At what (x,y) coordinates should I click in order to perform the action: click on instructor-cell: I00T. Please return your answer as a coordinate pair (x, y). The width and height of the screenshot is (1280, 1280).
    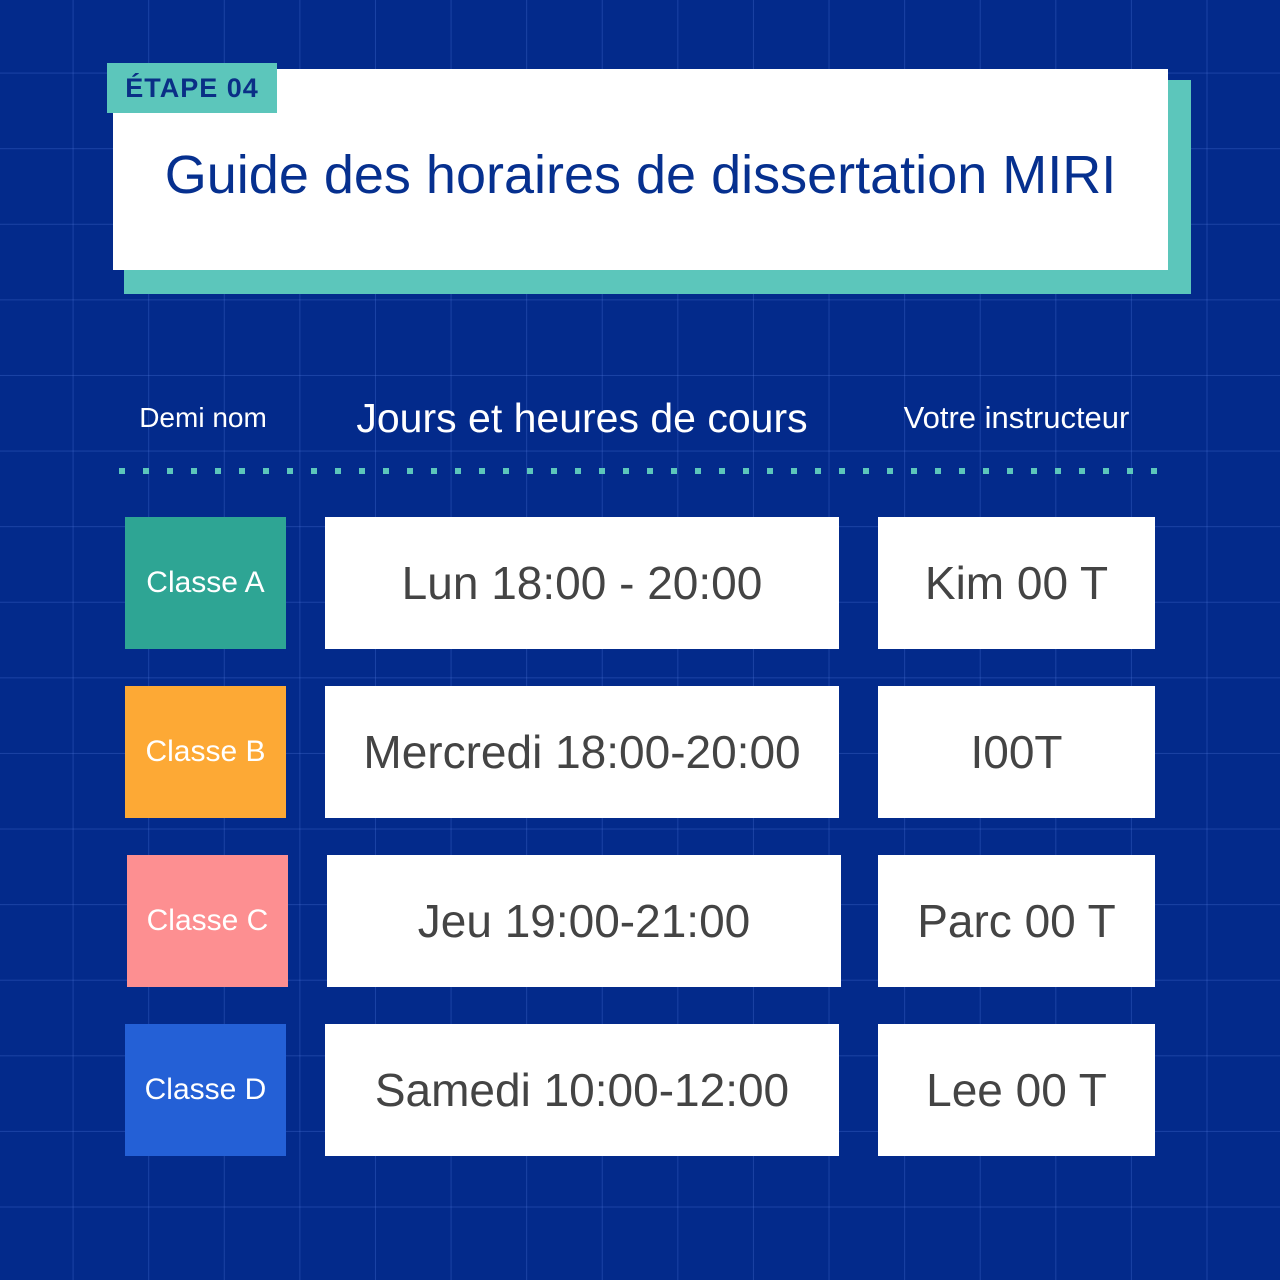
    Looking at the image, I should click on (1016, 752).